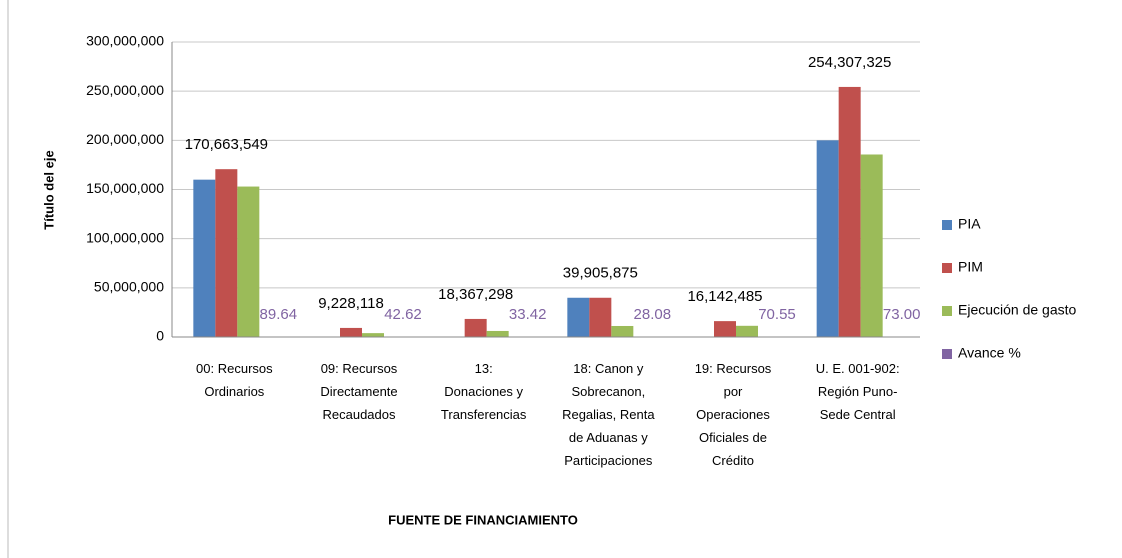 The image size is (1122, 558). Describe the element at coordinates (129, 287) in the screenshot. I see `y-tick-label: 50,000,000` at that location.